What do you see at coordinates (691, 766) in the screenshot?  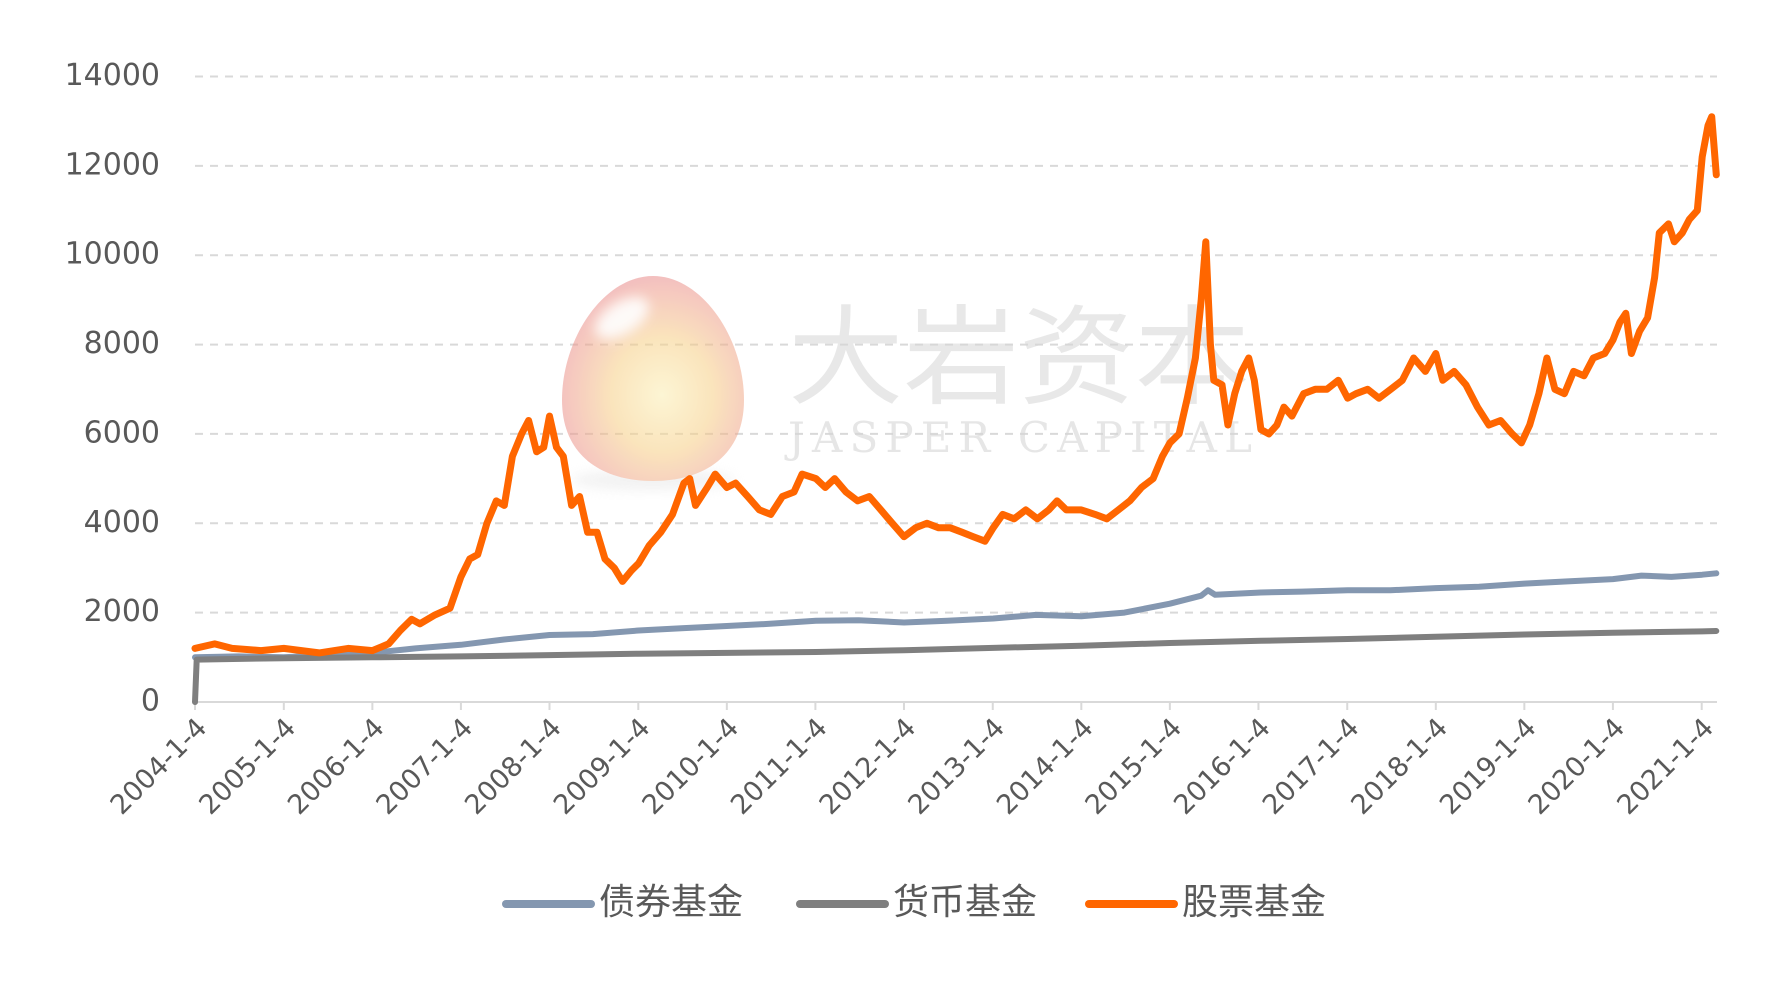 I see `x-tick-label: 2010-1-4` at bounding box center [691, 766].